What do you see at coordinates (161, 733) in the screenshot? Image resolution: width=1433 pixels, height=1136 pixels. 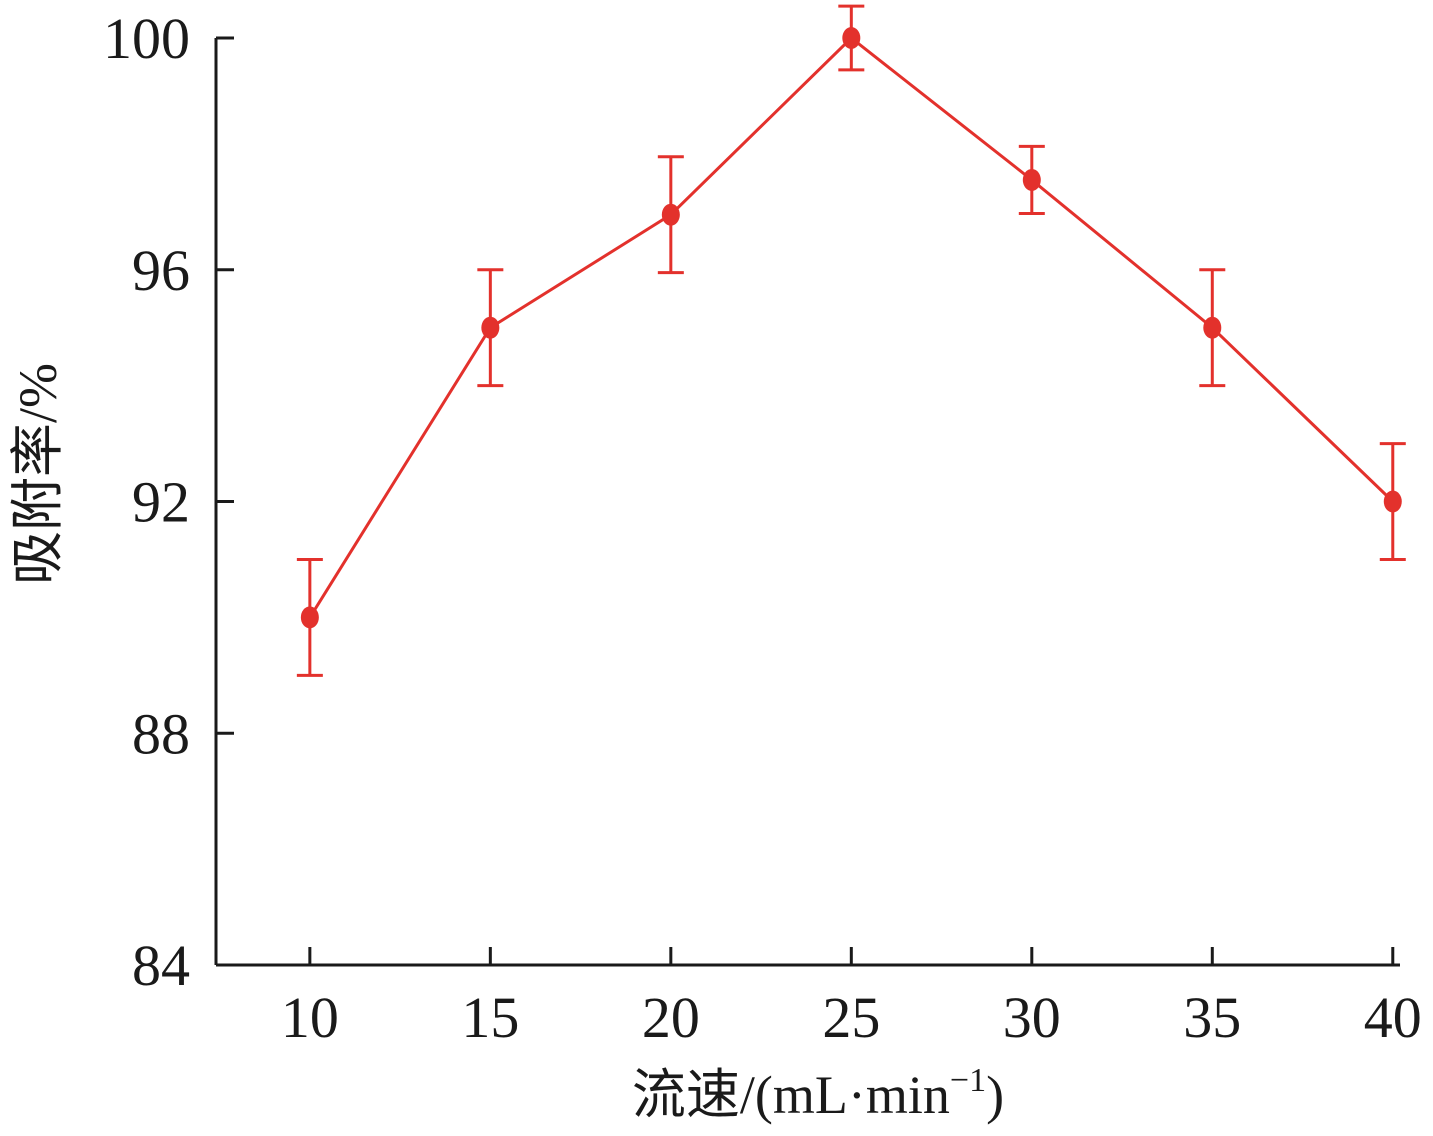 I see `y-tick-label: 88` at bounding box center [161, 733].